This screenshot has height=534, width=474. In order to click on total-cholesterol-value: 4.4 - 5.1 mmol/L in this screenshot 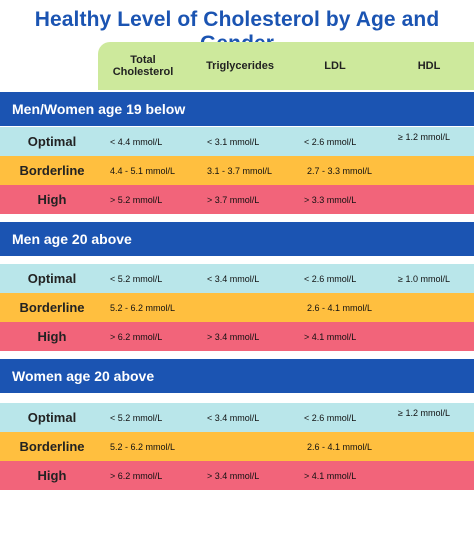, I will do `click(143, 170)`.